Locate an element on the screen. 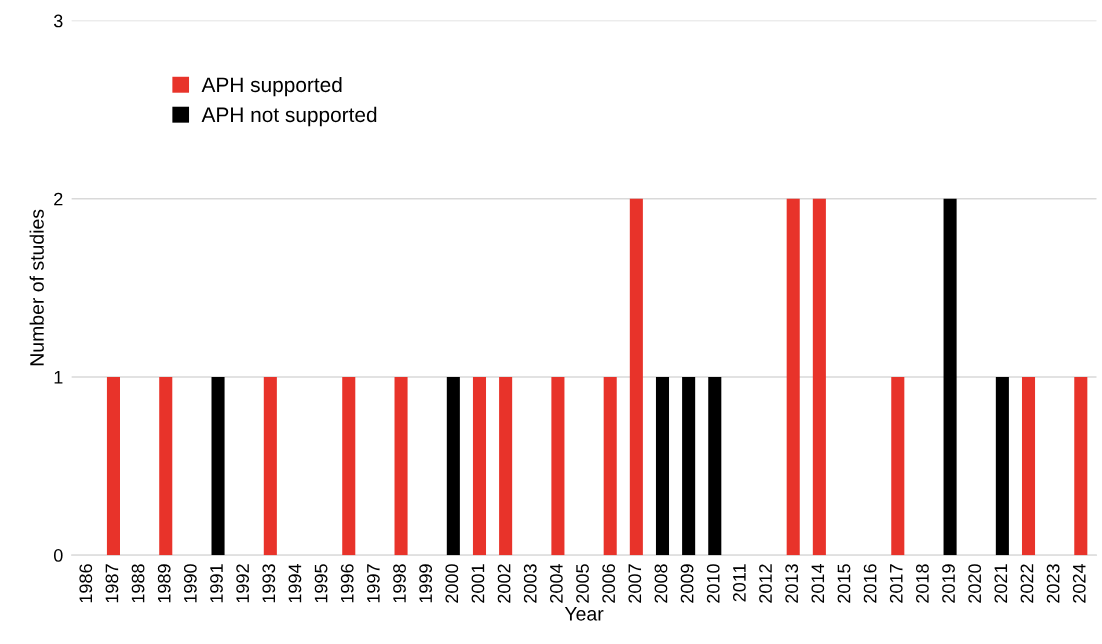 Image resolution: width=1102 pixels, height=644 pixels. x-tick-label: 2006 is located at coordinates (609, 583).